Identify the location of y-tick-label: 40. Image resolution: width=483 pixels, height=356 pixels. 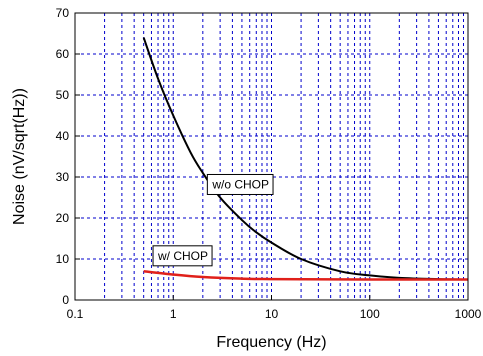
(63, 136).